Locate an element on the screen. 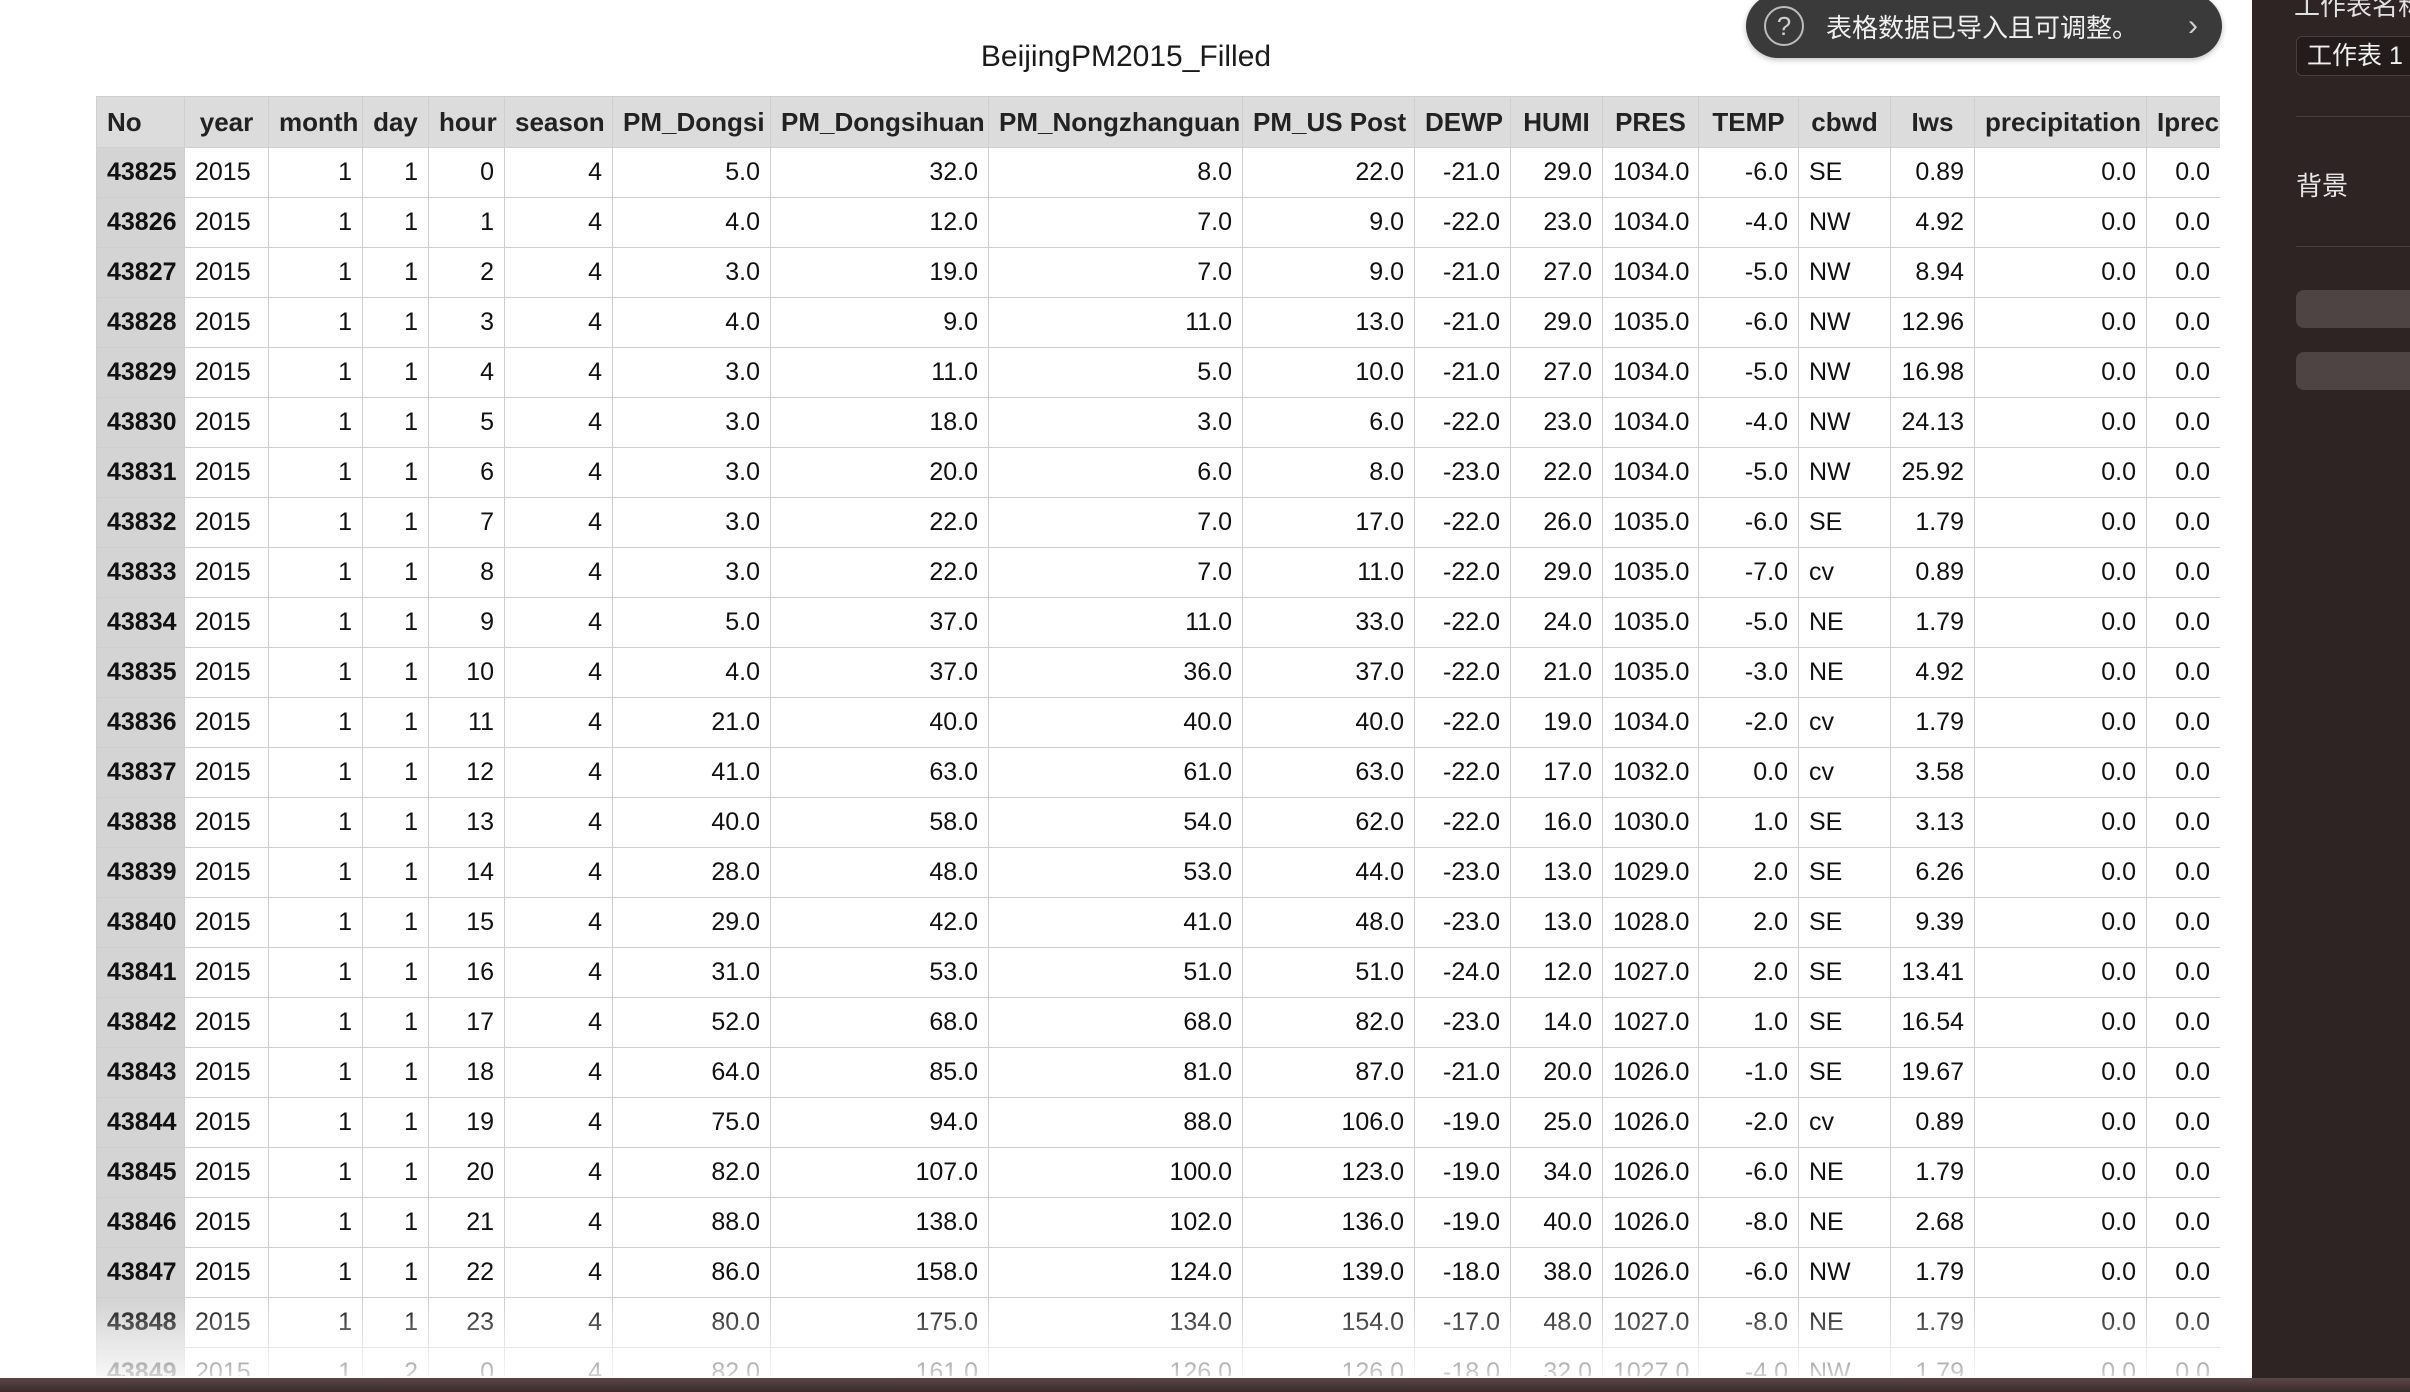  table-cell: 6.0 is located at coordinates (1115, 472).